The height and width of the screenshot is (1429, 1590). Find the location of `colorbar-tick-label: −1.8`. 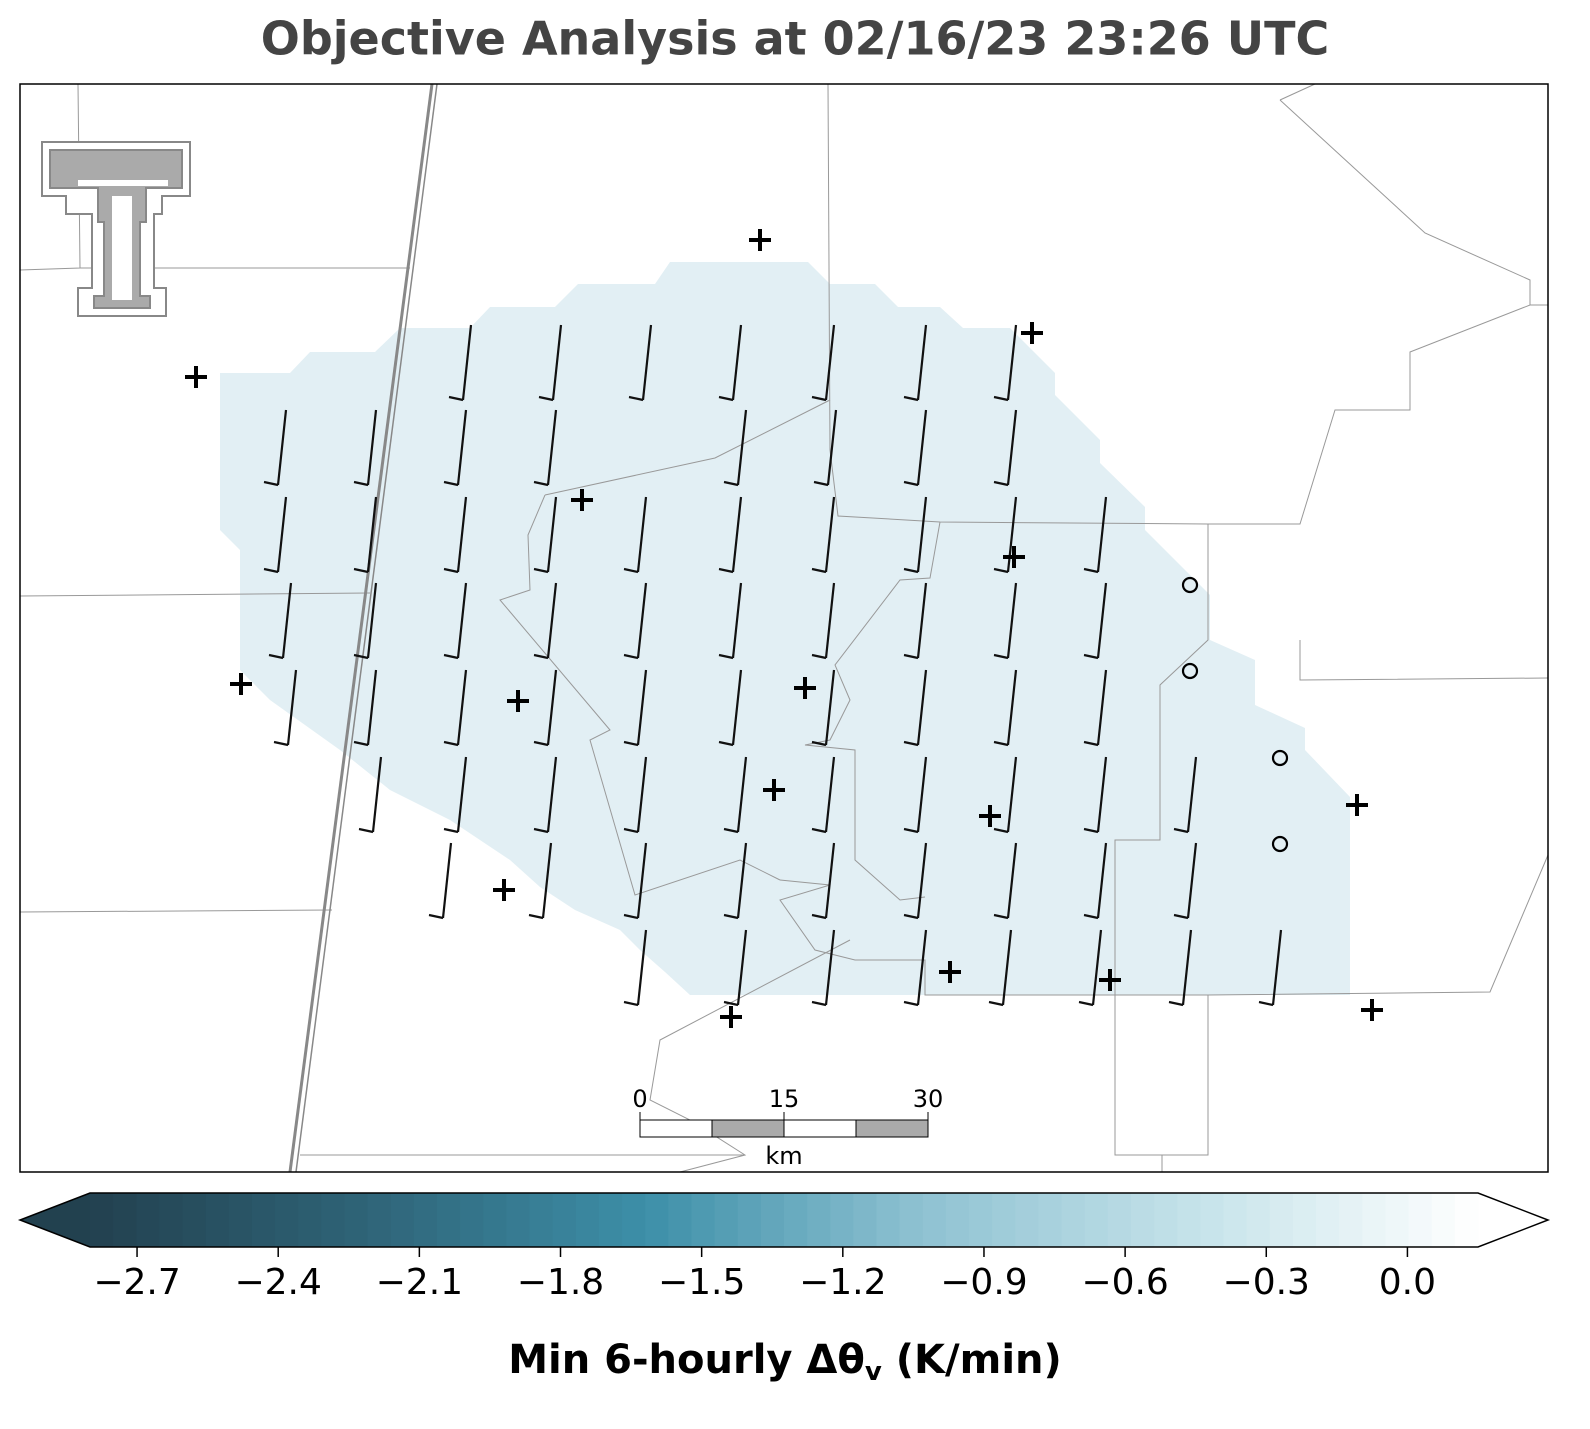

colorbar-tick-label: −1.8 is located at coordinates (560, 1282).